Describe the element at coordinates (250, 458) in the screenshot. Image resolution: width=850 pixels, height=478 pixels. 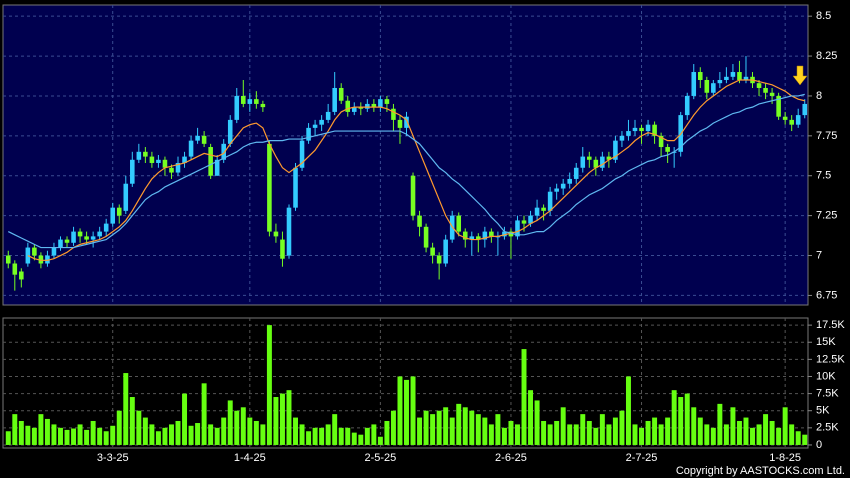
I see `x-tick-label: 1-4-25` at that location.